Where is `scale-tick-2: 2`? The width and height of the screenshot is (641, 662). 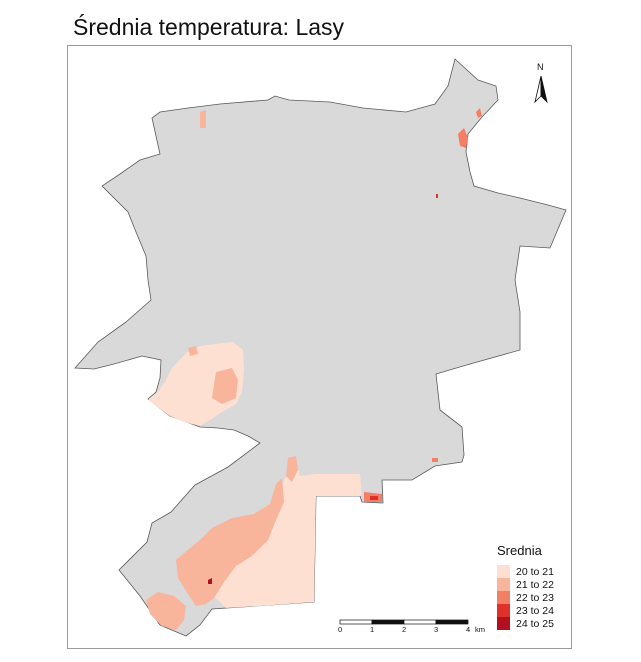
scale-tick-2: 2 is located at coordinates (404, 629).